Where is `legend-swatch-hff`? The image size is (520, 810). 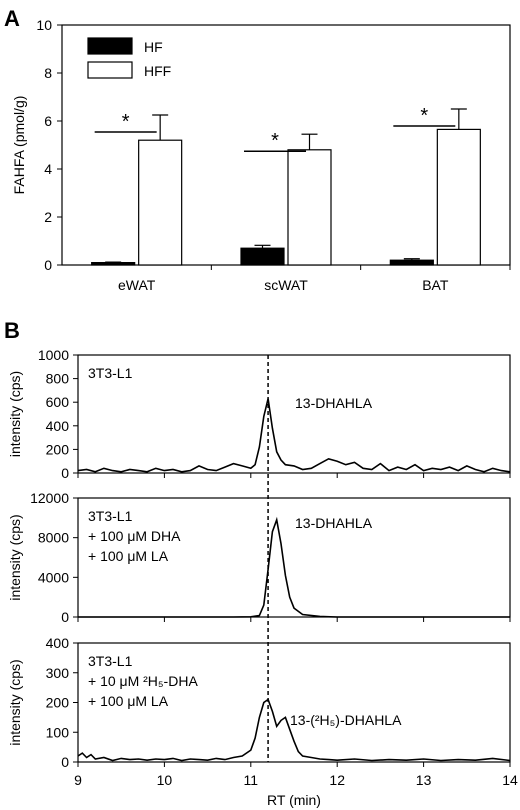 legend-swatch-hff is located at coordinates (110, 70).